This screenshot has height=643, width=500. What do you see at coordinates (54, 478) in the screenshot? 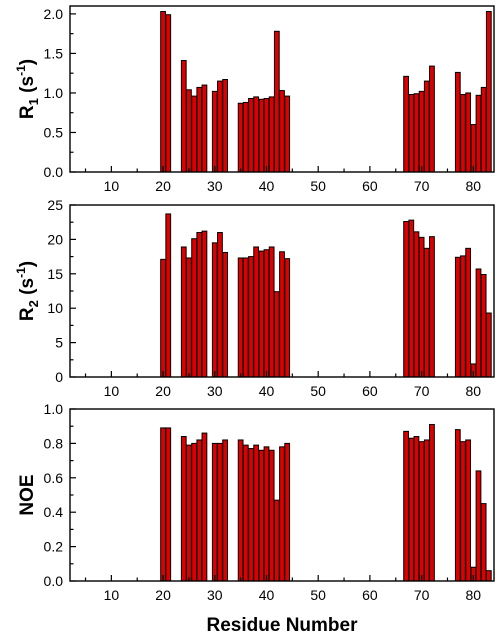
I see `y-tick-label: 0.6` at bounding box center [54, 478].